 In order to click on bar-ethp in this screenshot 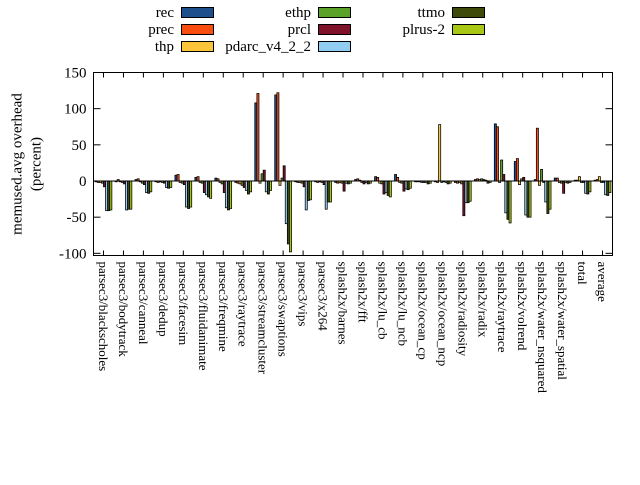, I will do `click(542, 175)`.